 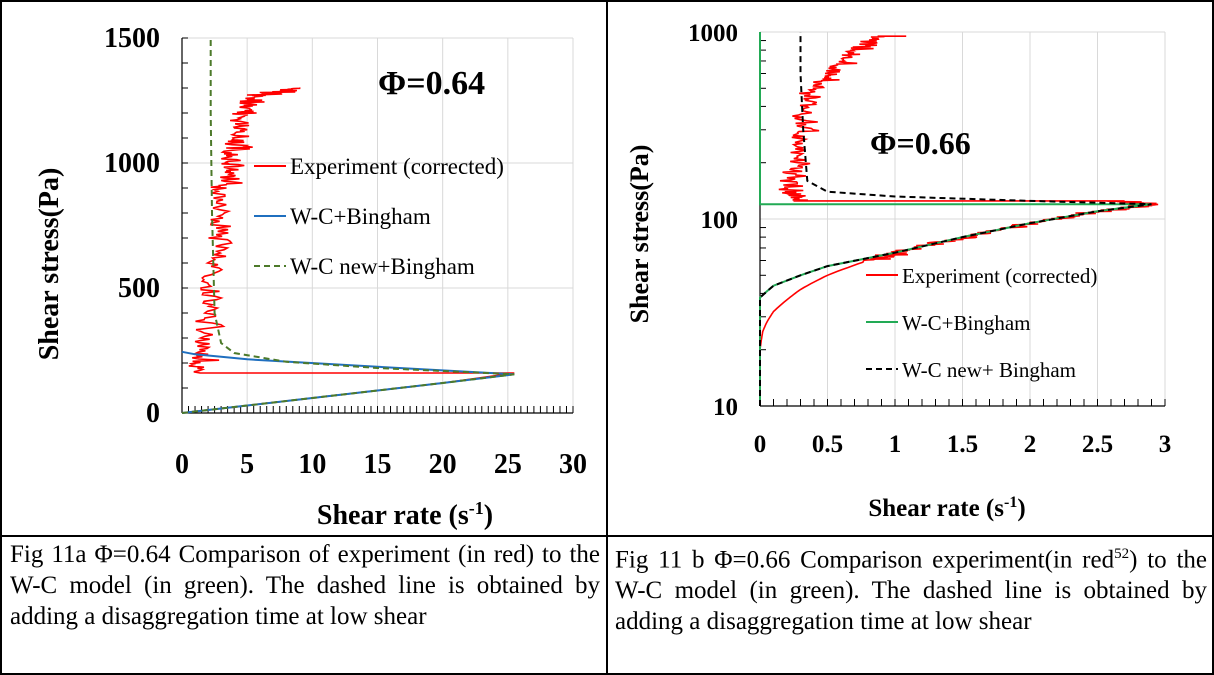 What do you see at coordinates (508, 464) in the screenshot?
I see `x-tick-label: 25` at bounding box center [508, 464].